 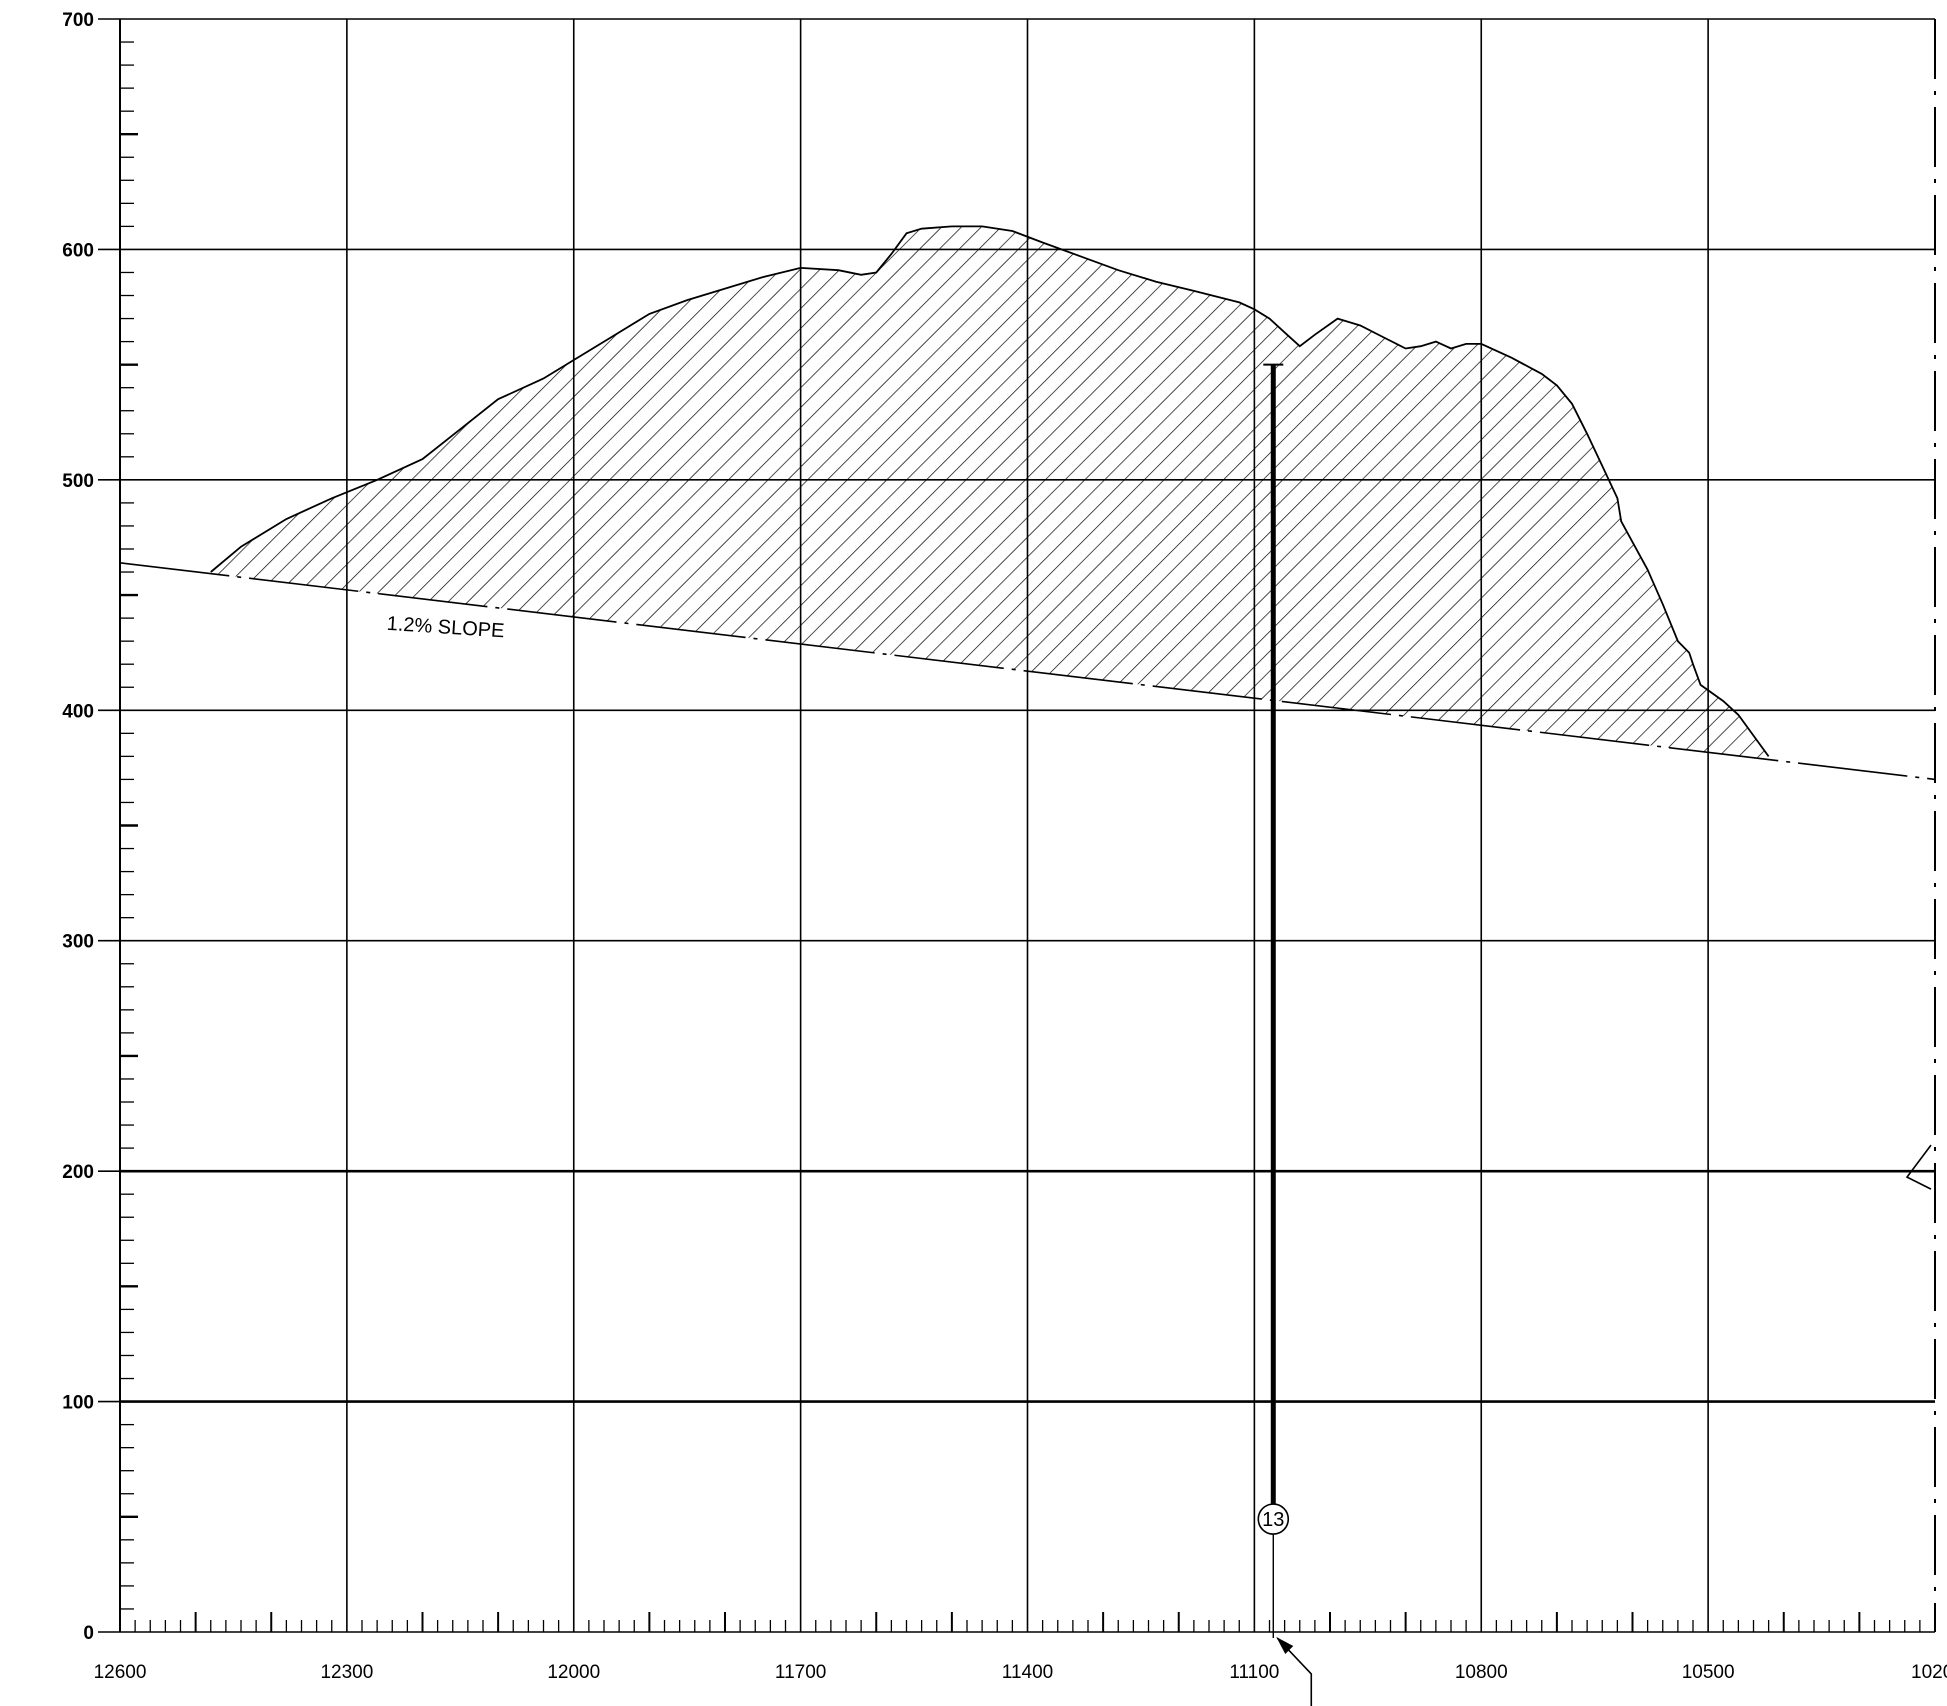 What do you see at coordinates (1285, 1645) in the screenshot?
I see `marker-arrowhead` at bounding box center [1285, 1645].